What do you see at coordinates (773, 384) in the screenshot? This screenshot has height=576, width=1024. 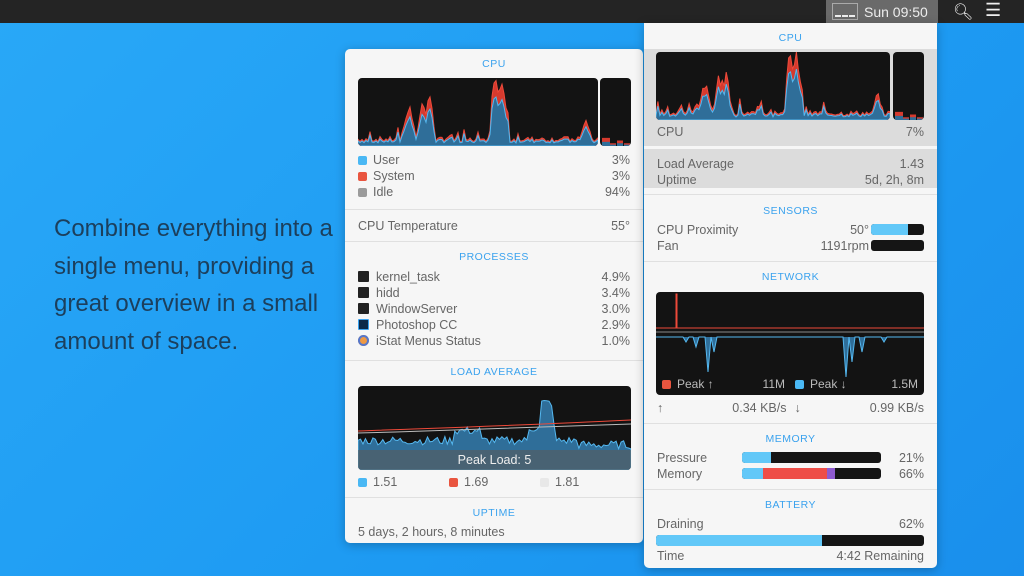 I see `peak-up-value: 11M` at bounding box center [773, 384].